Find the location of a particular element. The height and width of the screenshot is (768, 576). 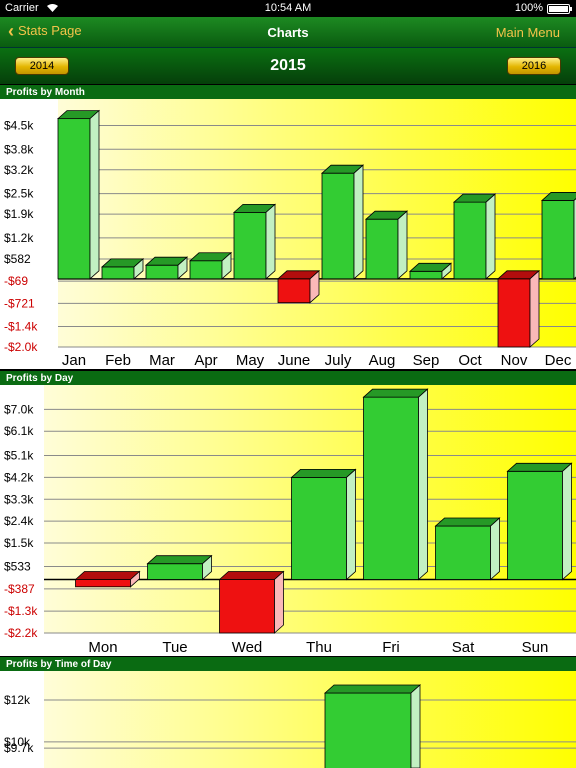

y-tick-label: $3.2k is located at coordinates (19, 170).